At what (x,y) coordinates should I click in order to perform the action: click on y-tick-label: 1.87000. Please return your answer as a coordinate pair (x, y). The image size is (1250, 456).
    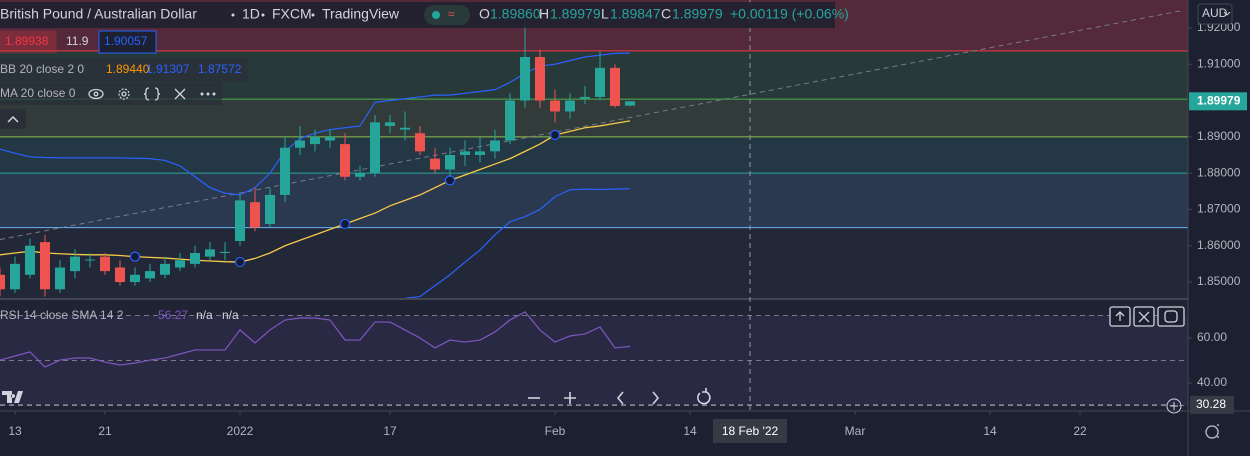
    Looking at the image, I should click on (1219, 209).